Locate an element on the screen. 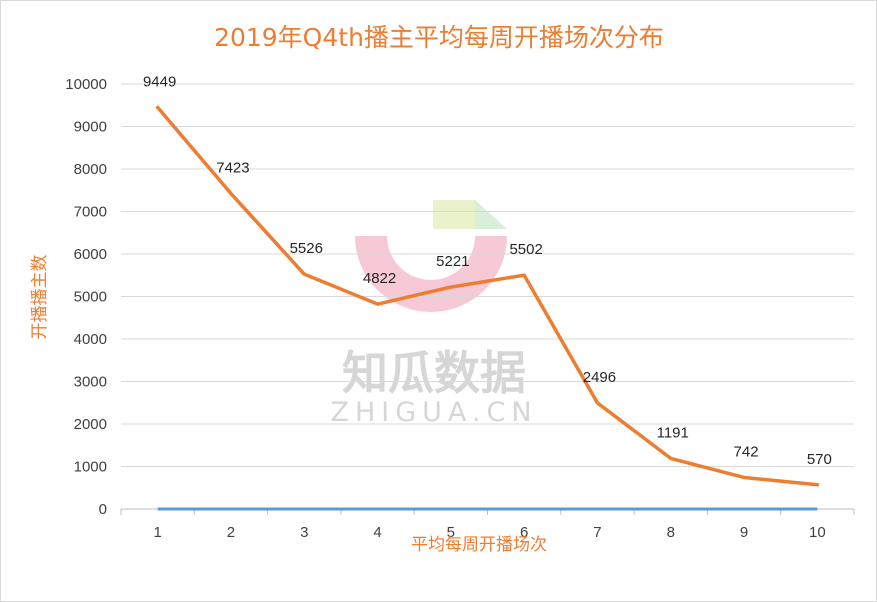 The image size is (877, 602). data-label: 9449 is located at coordinates (159, 81).